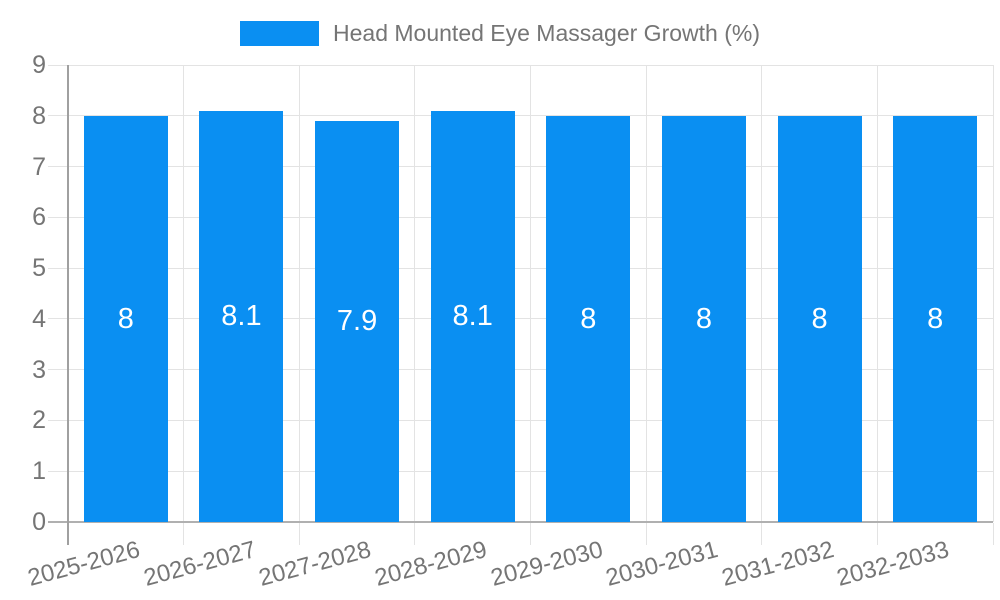  I want to click on bar-value-label: 7.9, so click(357, 321).